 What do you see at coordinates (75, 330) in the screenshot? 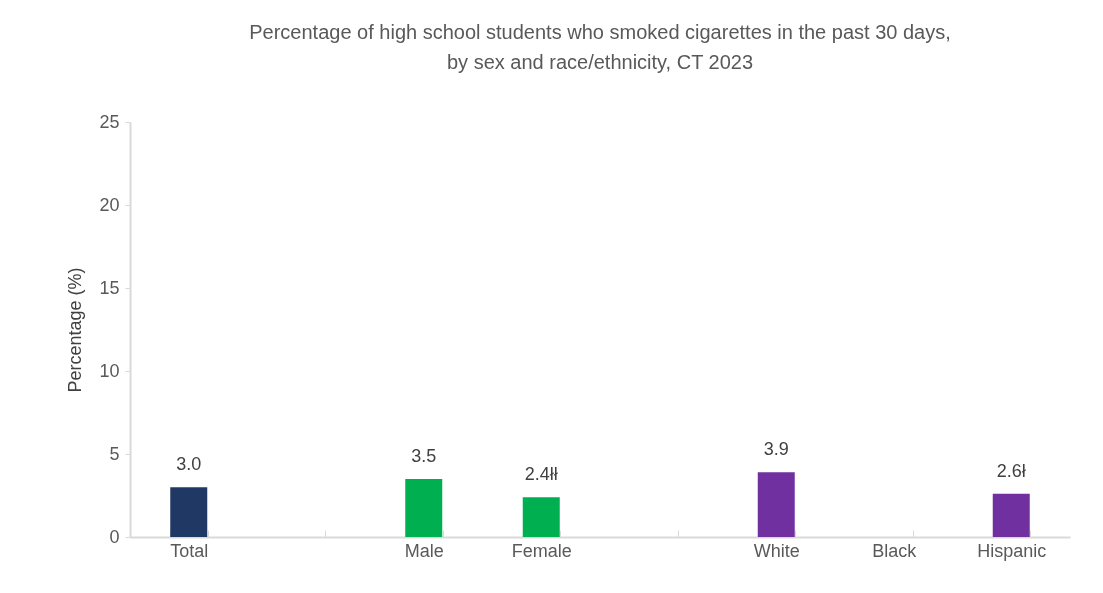
I see `y-axis-title: Percentage (%)` at bounding box center [75, 330].